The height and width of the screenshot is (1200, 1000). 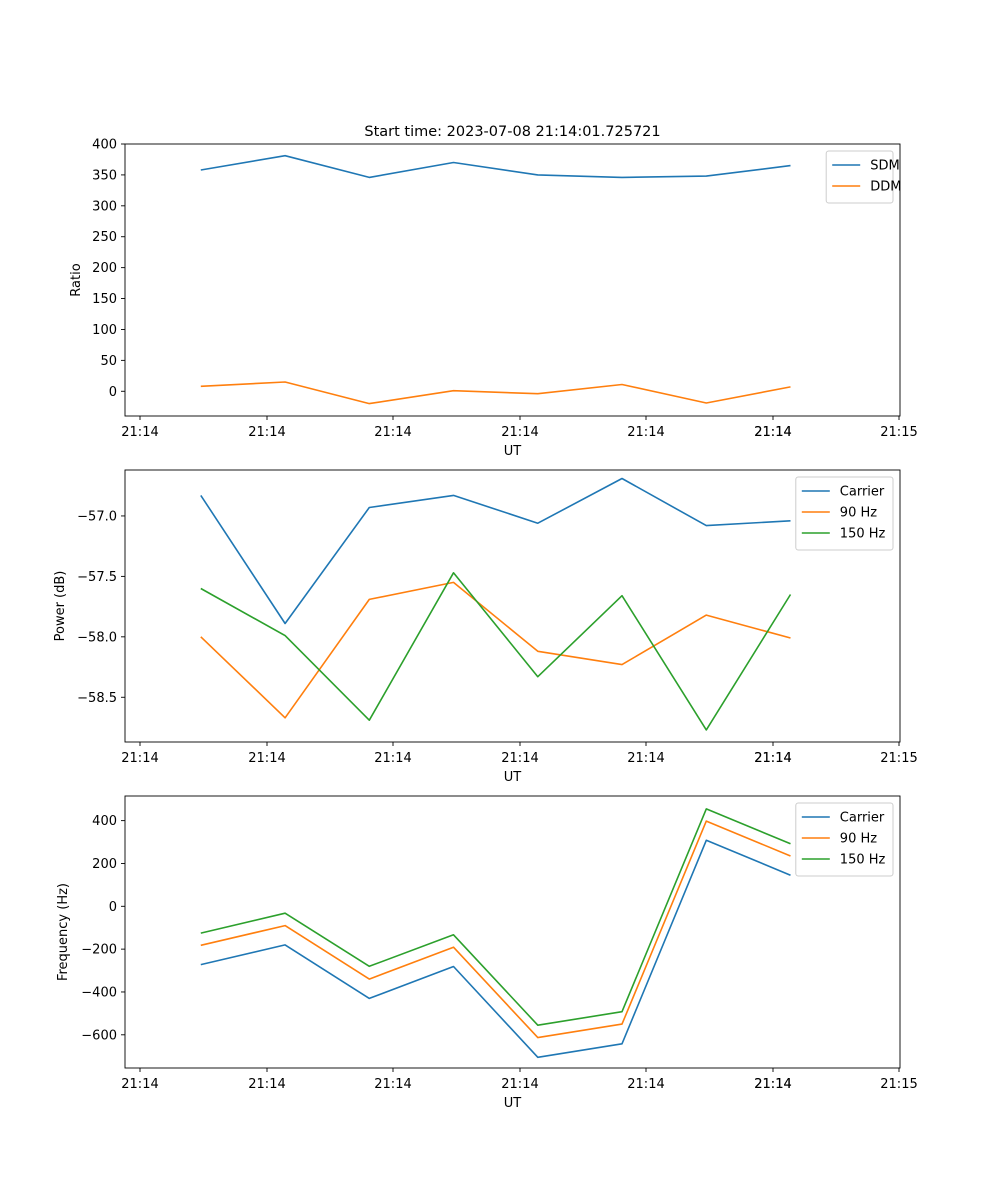 I want to click on y-tick-label: −200, so click(x=99, y=950).